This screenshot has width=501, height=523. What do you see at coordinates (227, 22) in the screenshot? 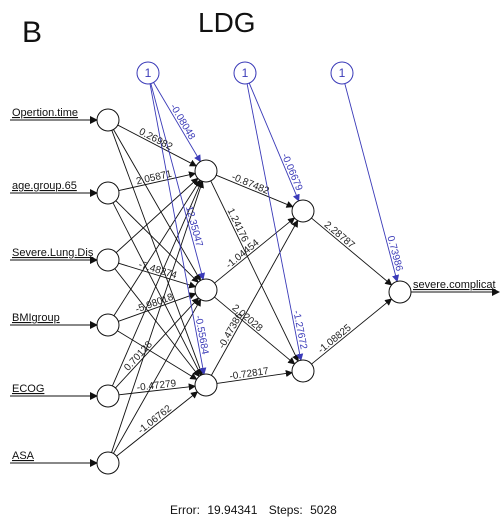
I see `diagram-title: LDG` at bounding box center [227, 22].